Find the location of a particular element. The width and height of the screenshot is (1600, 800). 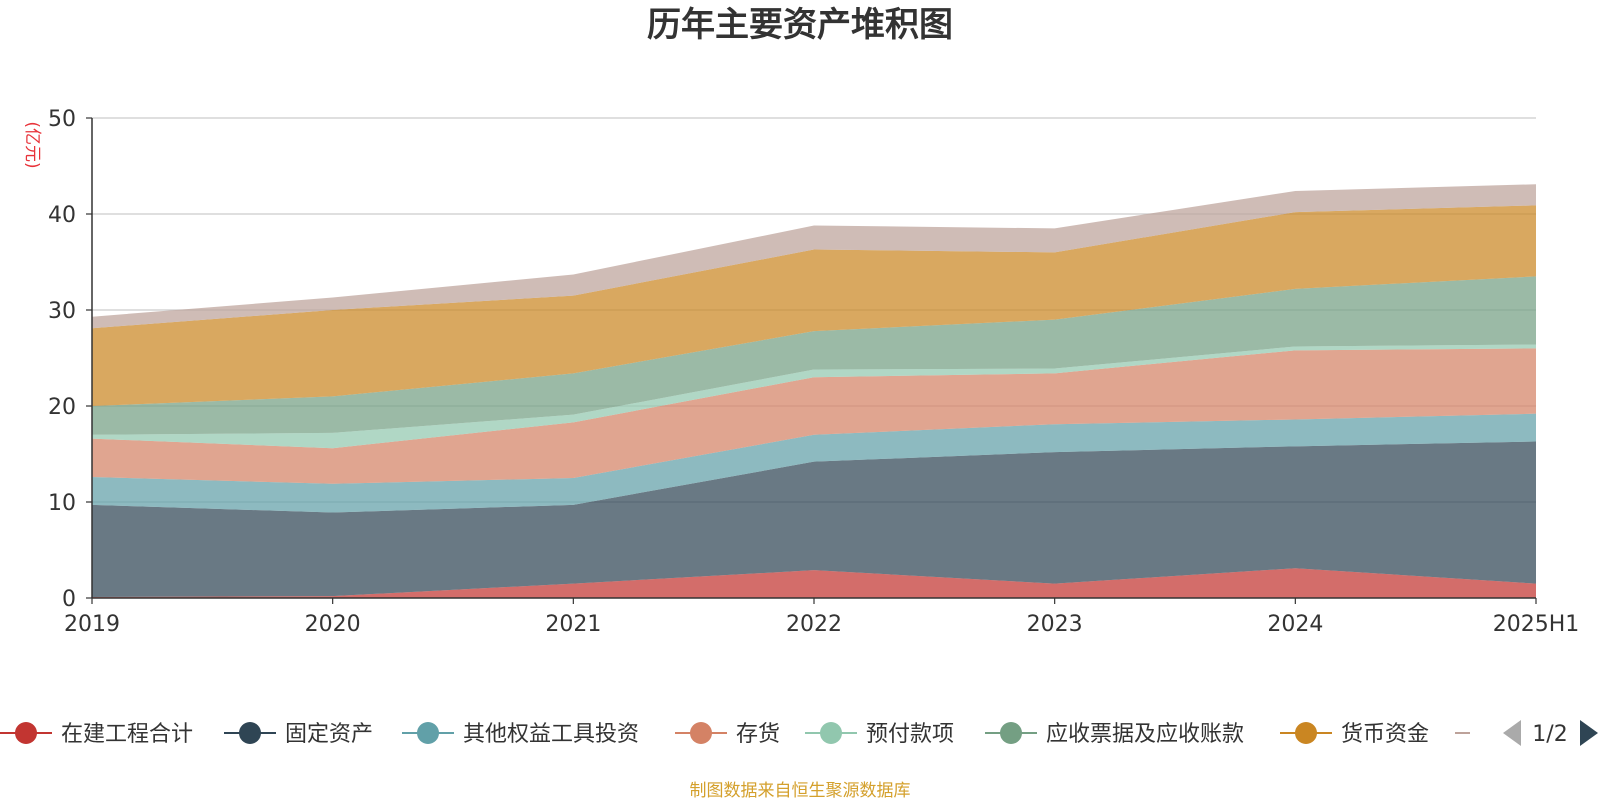

chart-title: 历年主要资产堆积图 is located at coordinates (800, 25).